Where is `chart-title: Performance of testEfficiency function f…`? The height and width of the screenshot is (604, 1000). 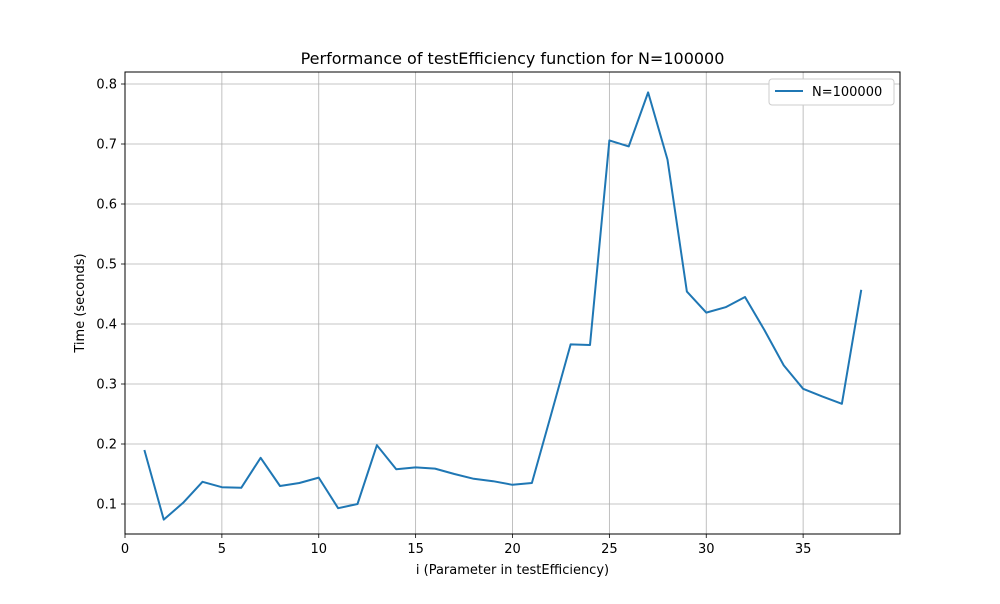
chart-title: Performance of testEfficiency function f… is located at coordinates (513, 58).